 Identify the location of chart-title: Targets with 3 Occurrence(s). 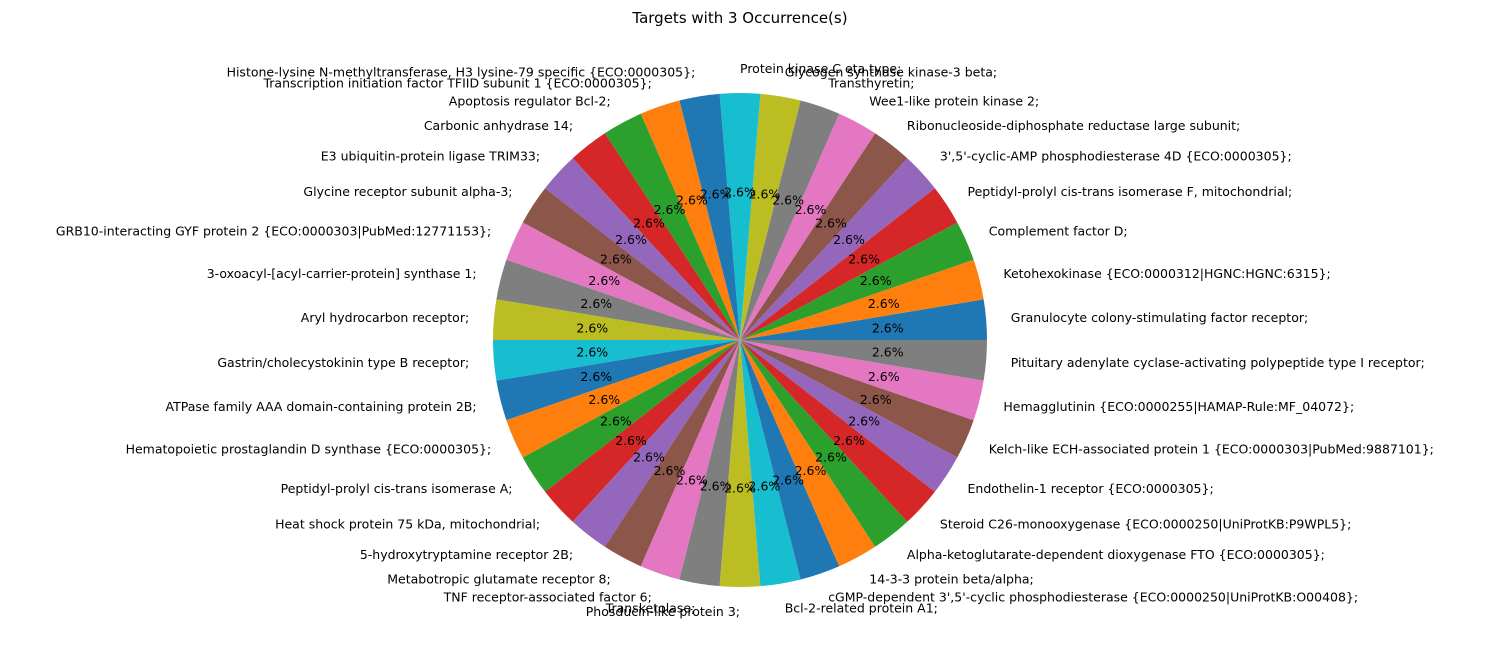
(739, 18).